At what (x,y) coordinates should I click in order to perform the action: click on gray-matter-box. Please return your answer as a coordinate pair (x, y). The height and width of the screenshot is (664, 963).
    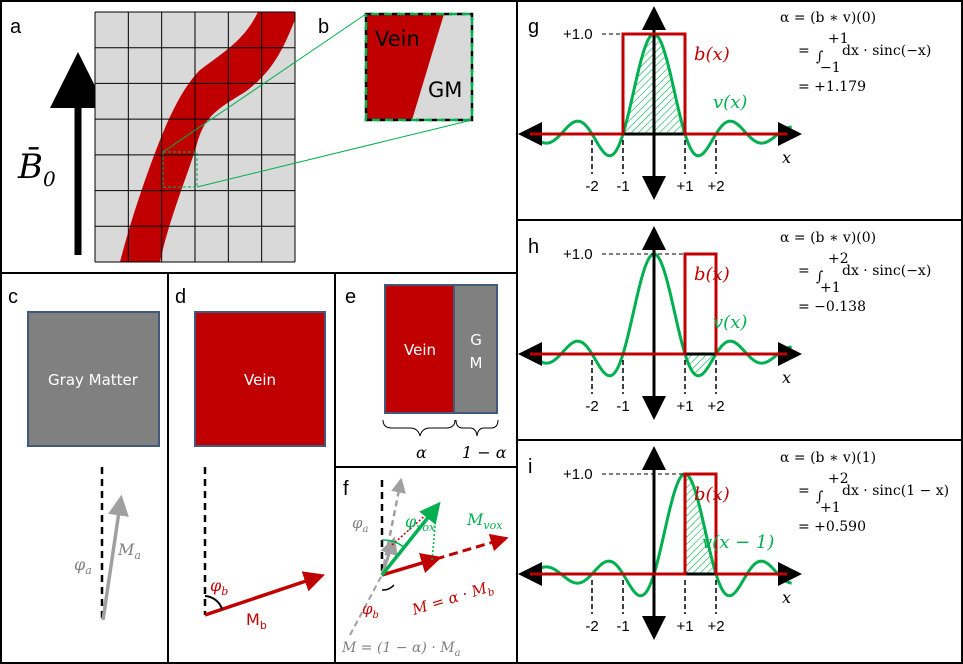
    Looking at the image, I should click on (93, 379).